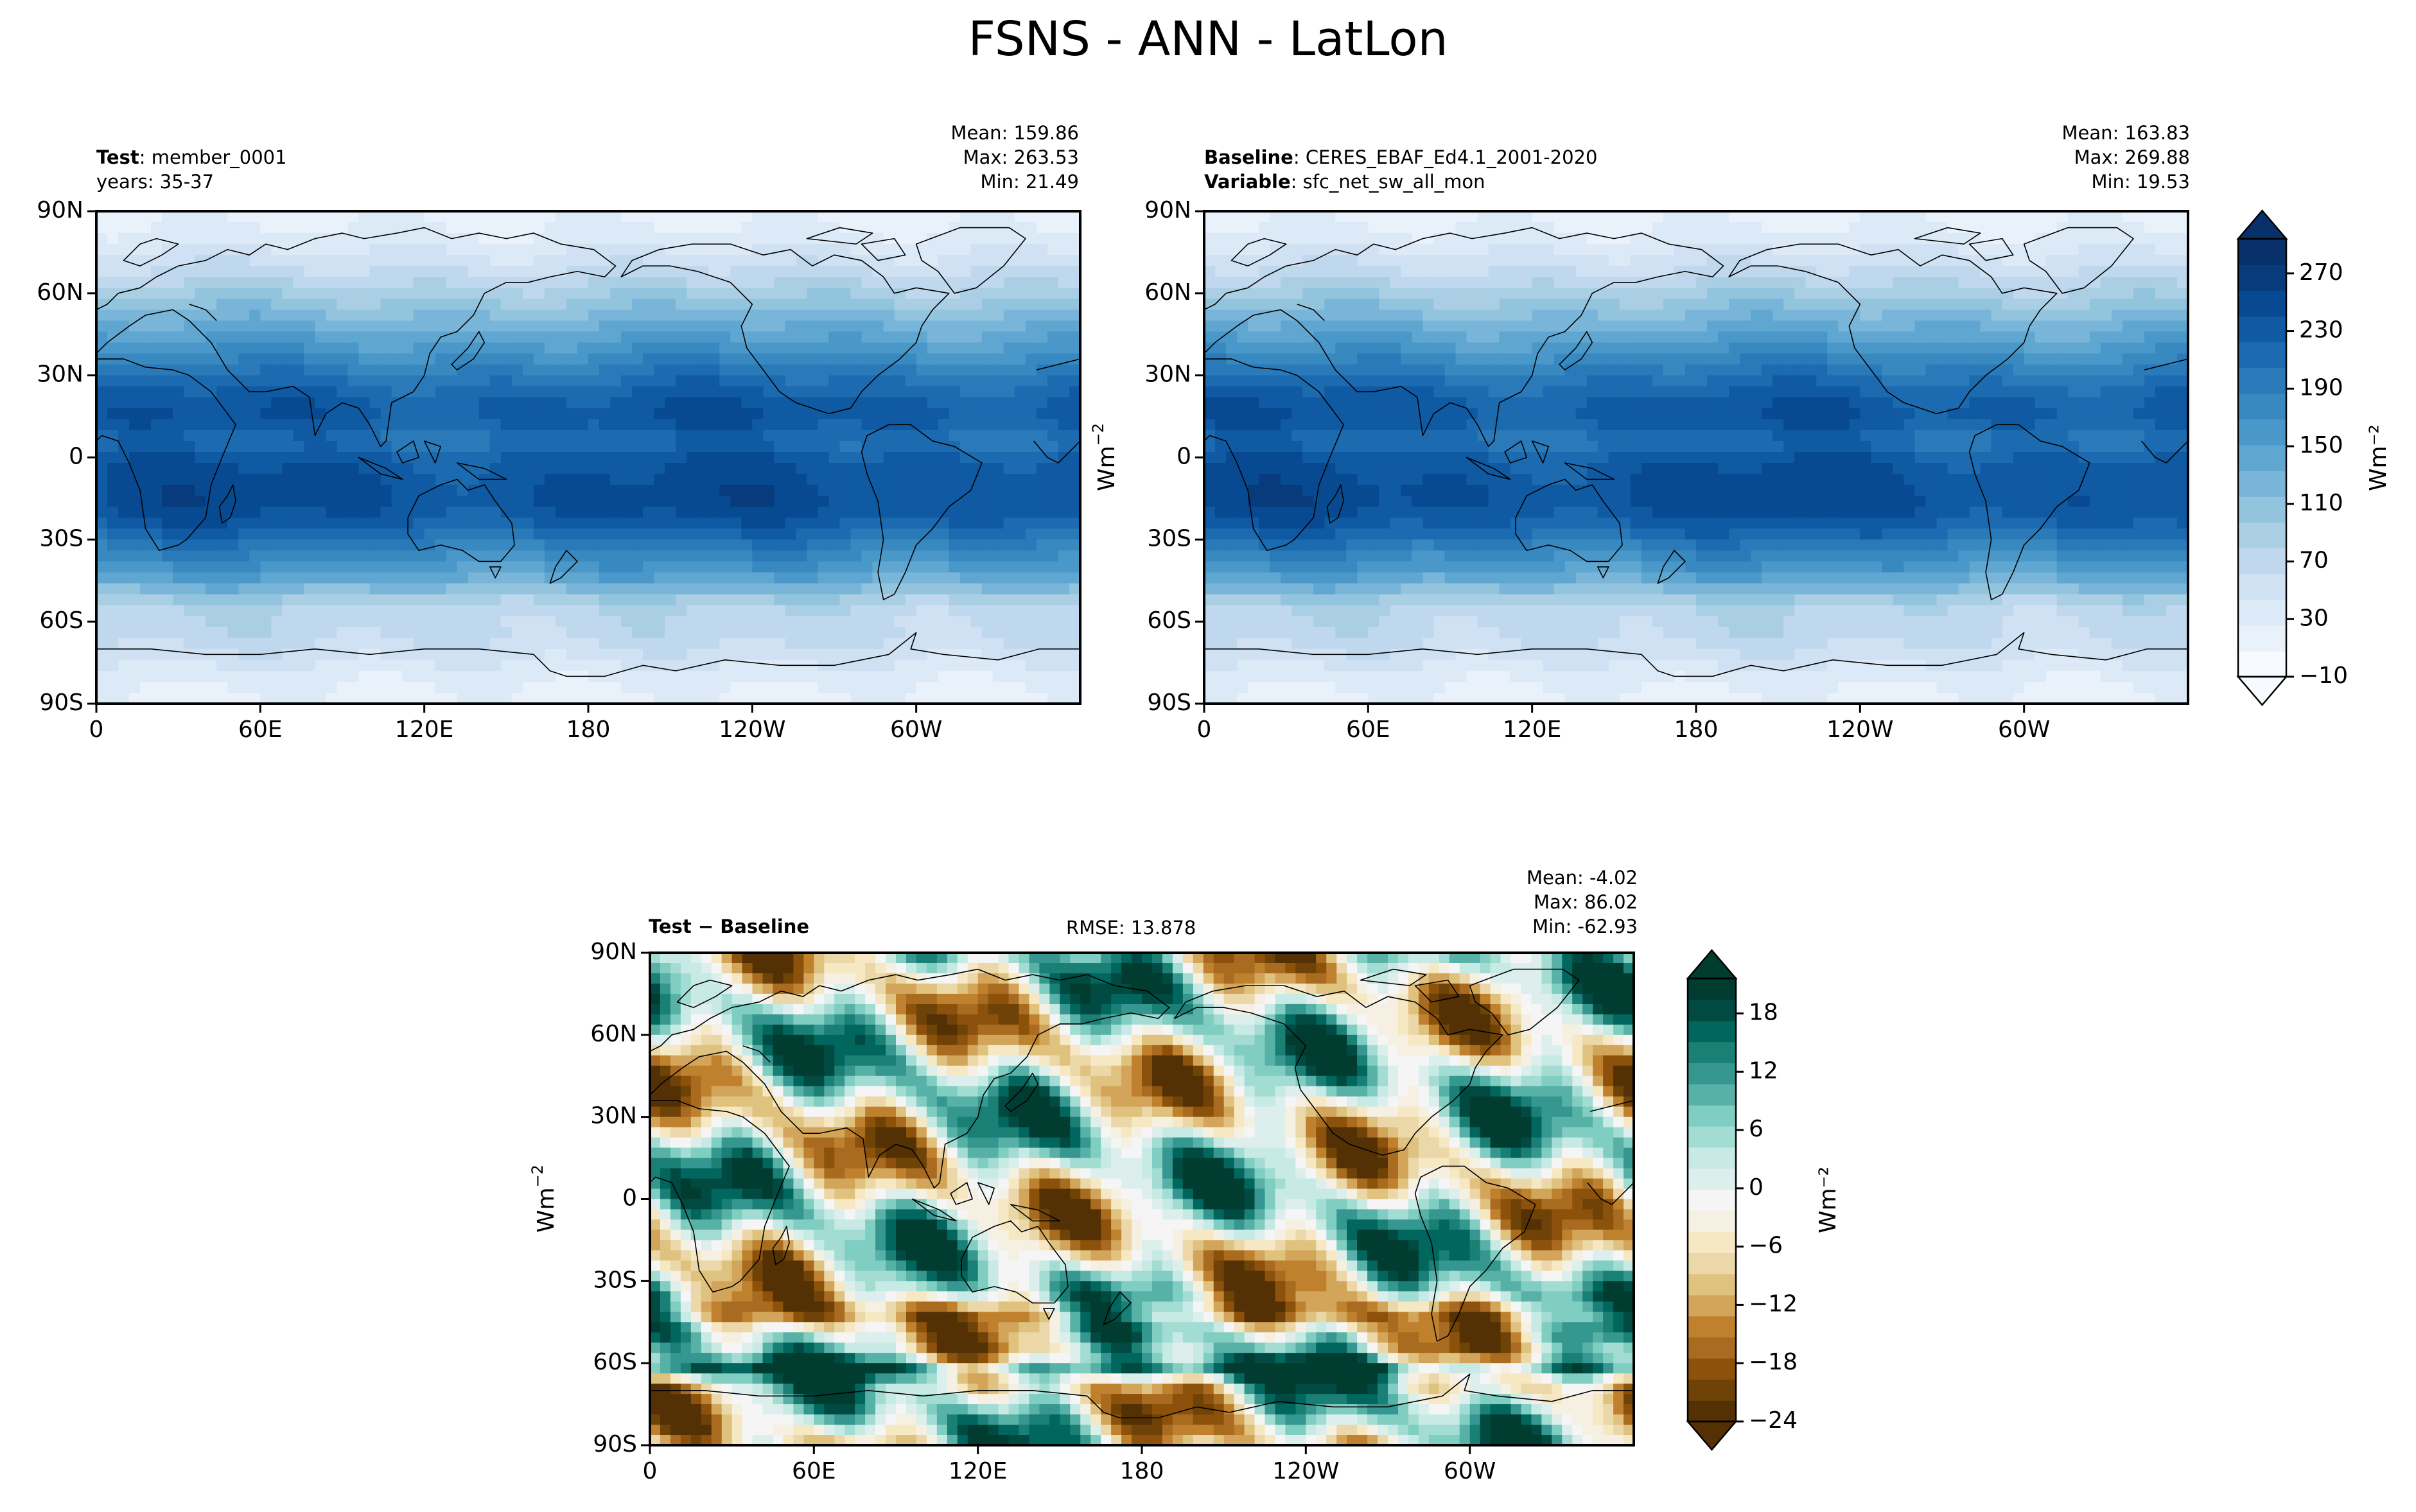 The image size is (2416, 1512). What do you see at coordinates (1582, 878) in the screenshot?
I see `diff-mean: Mean: -4.02` at bounding box center [1582, 878].